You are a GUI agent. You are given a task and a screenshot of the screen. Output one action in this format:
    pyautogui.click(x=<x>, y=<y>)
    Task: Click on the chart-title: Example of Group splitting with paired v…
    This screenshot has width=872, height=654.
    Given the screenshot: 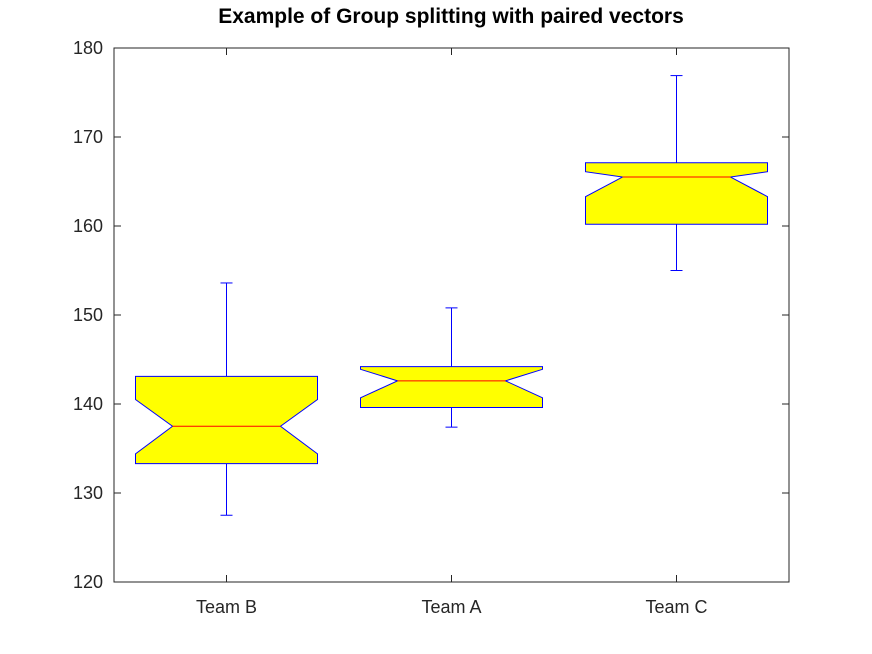 What is the action you would take?
    pyautogui.click(x=451, y=16)
    